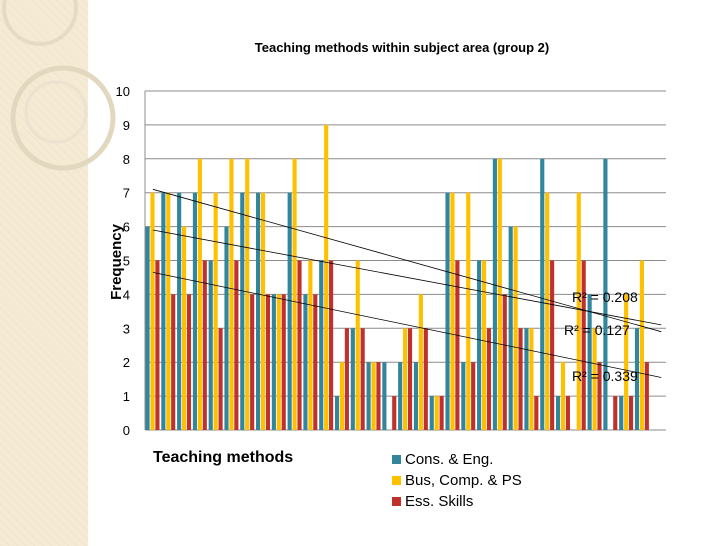 This screenshot has height=546, width=728. Describe the element at coordinates (126, 430) in the screenshot. I see `y-tick-label: 0` at that location.